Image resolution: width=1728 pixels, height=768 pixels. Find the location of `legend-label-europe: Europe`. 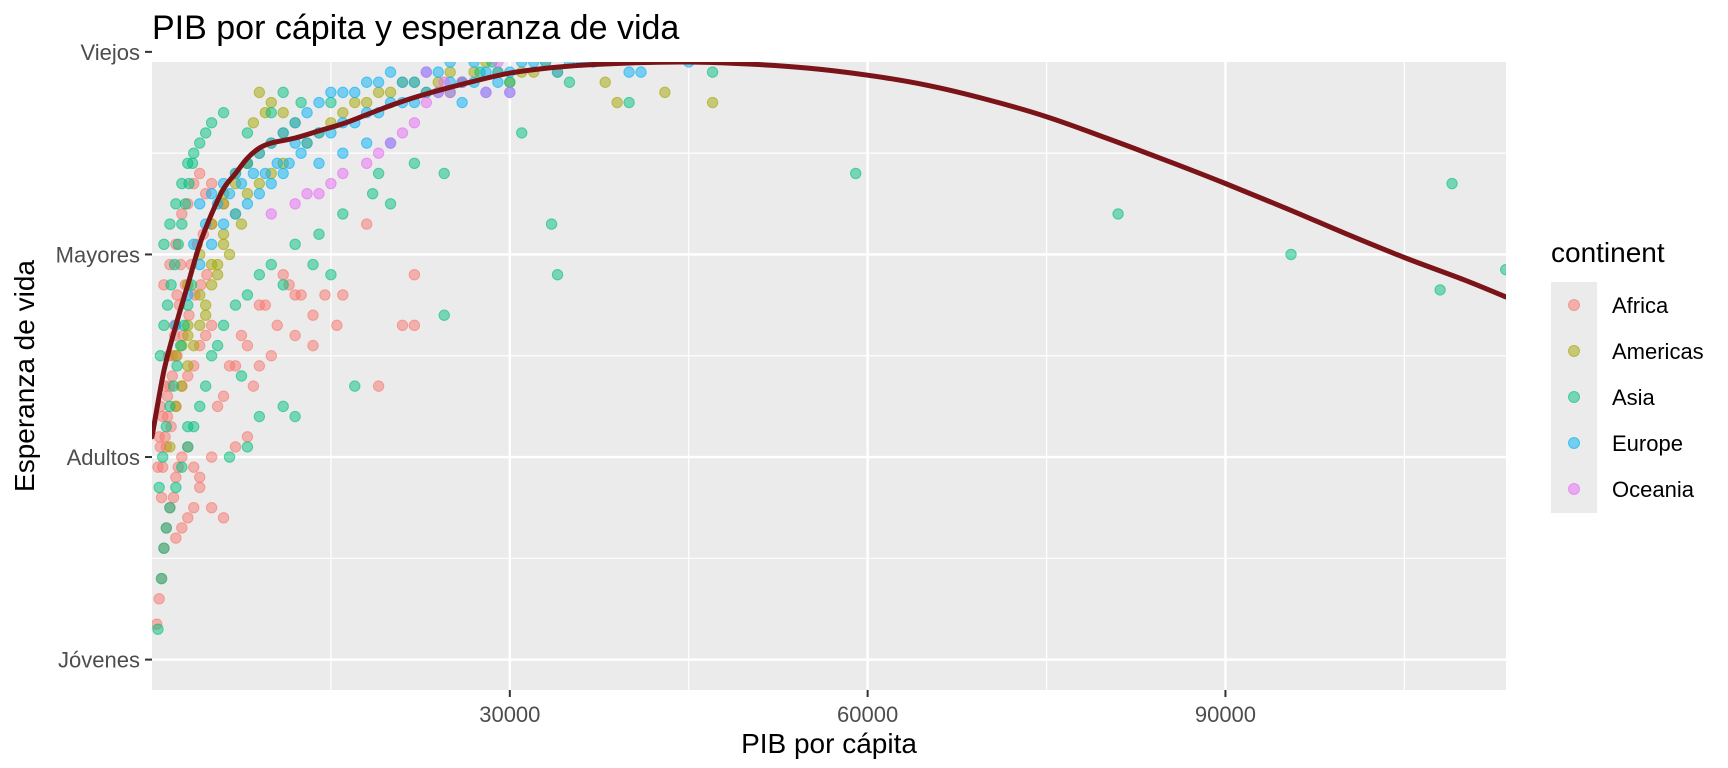

legend-label-europe: Europe is located at coordinates (1647, 443).